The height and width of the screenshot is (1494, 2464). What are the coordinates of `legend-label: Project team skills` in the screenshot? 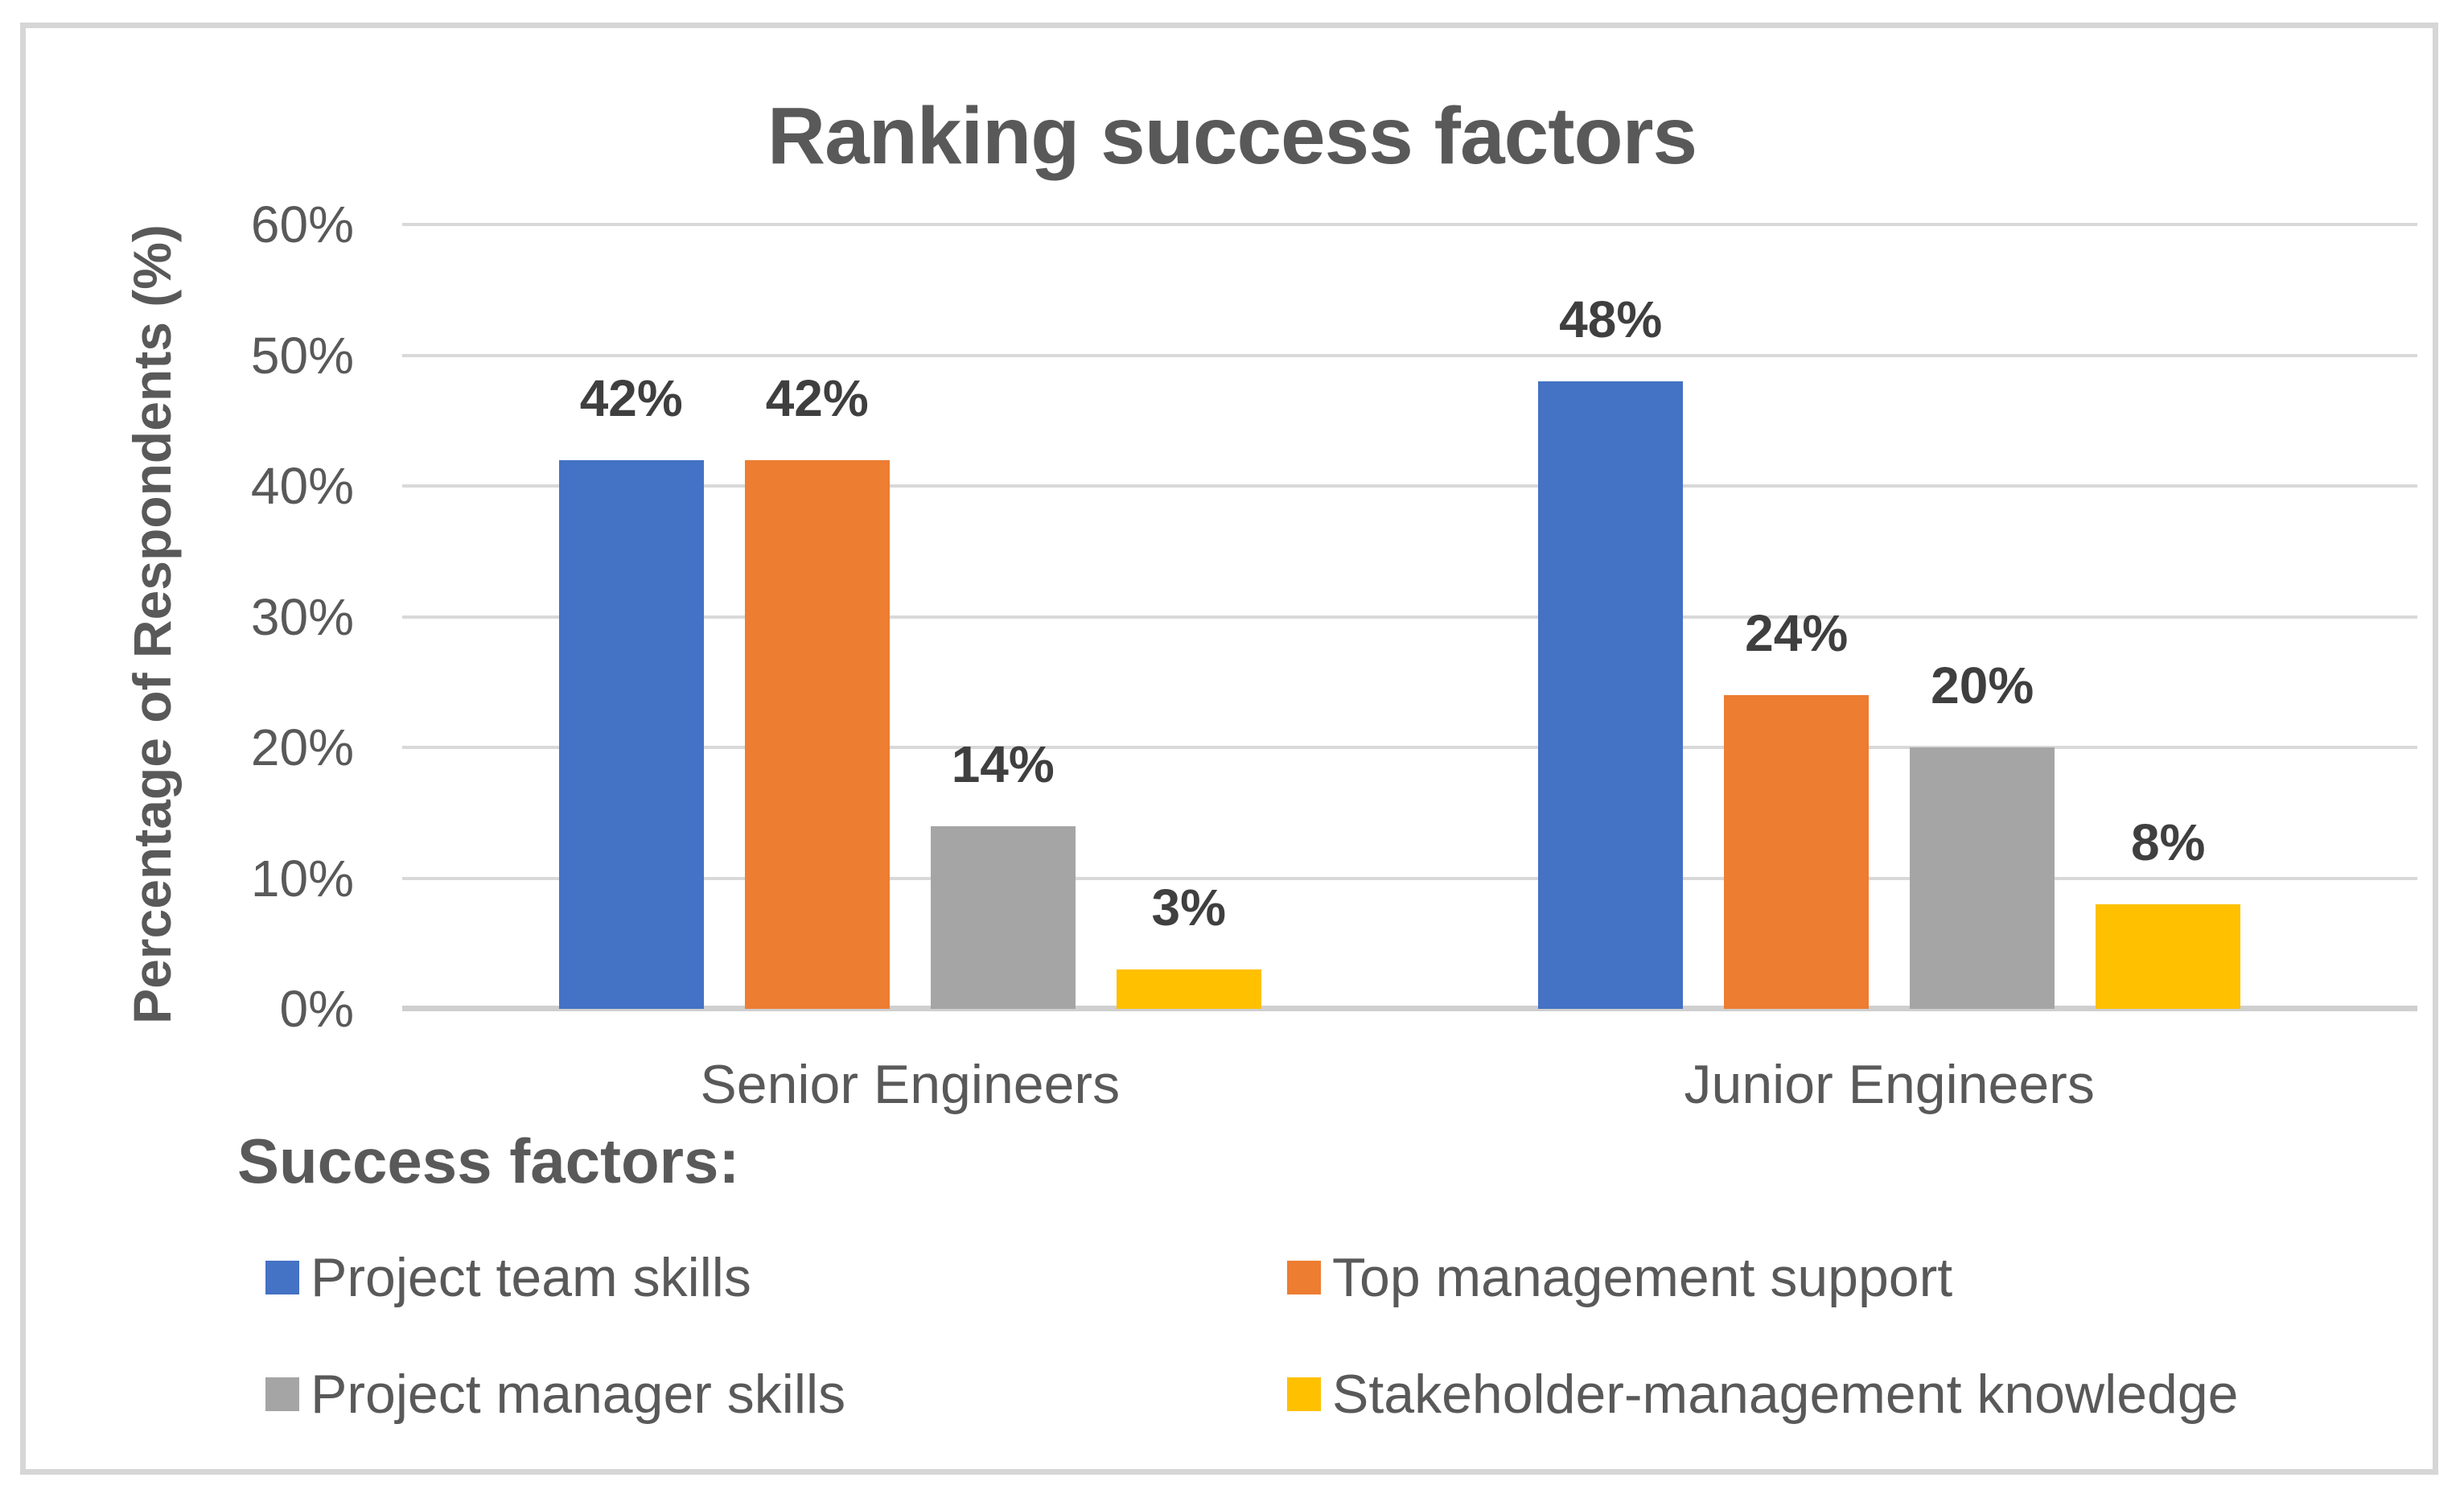 It's located at (531, 1277).